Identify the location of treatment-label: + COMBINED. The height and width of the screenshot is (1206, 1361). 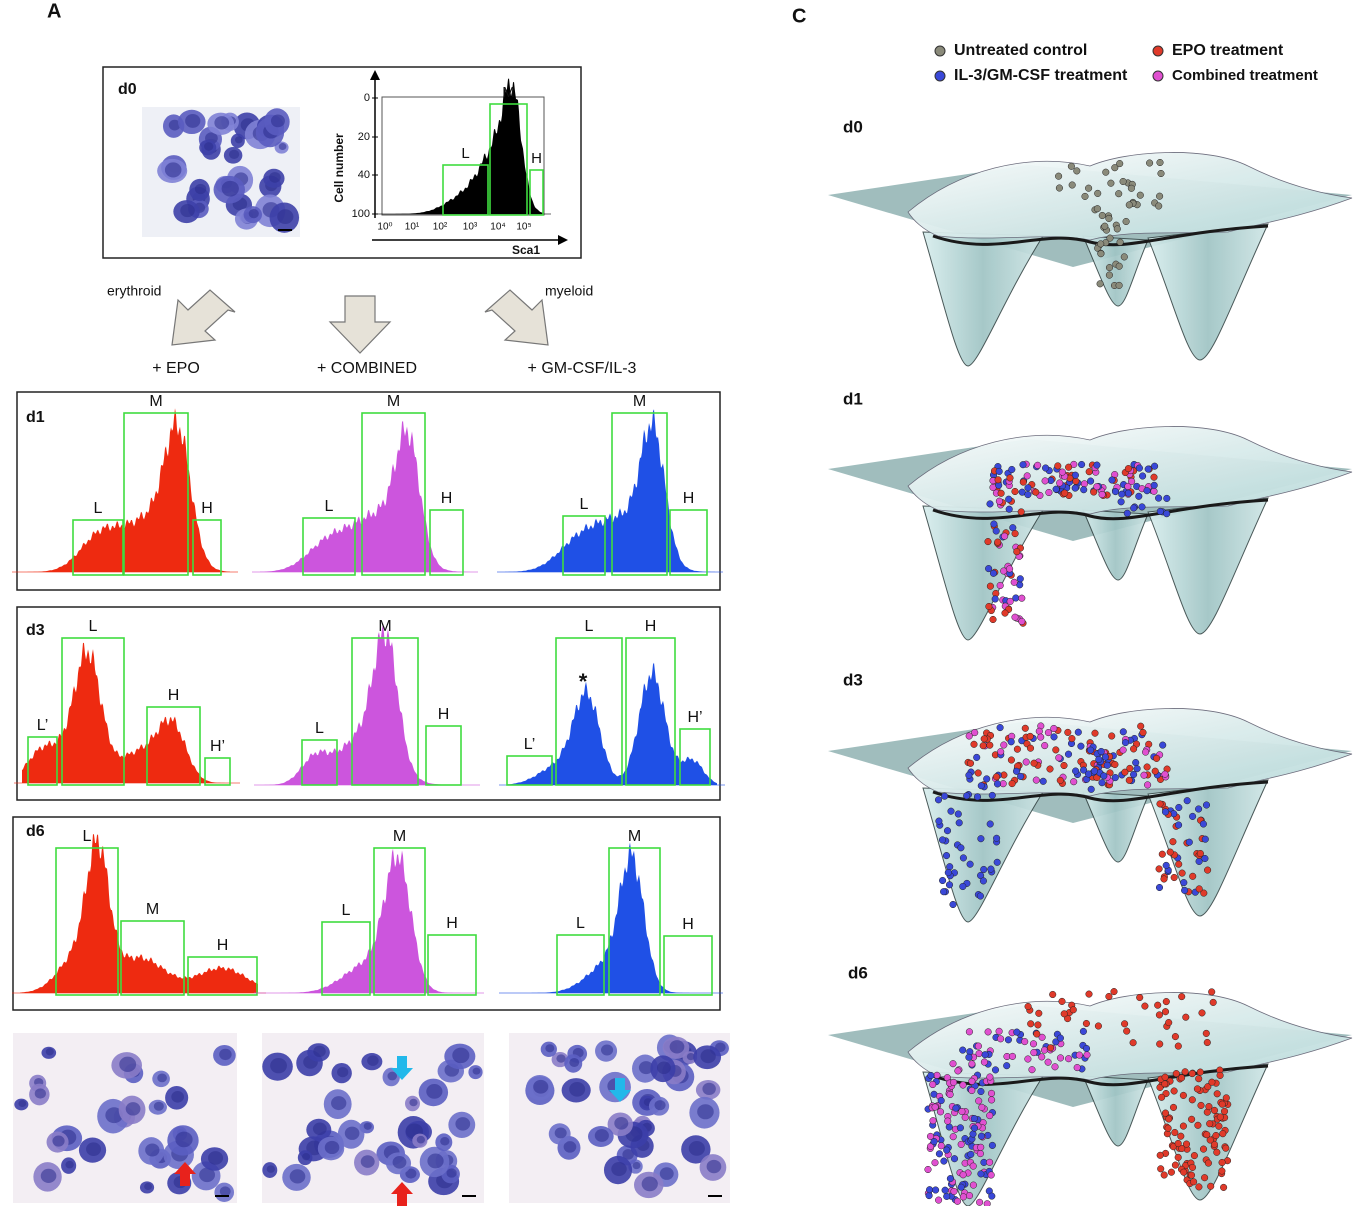
(367, 368).